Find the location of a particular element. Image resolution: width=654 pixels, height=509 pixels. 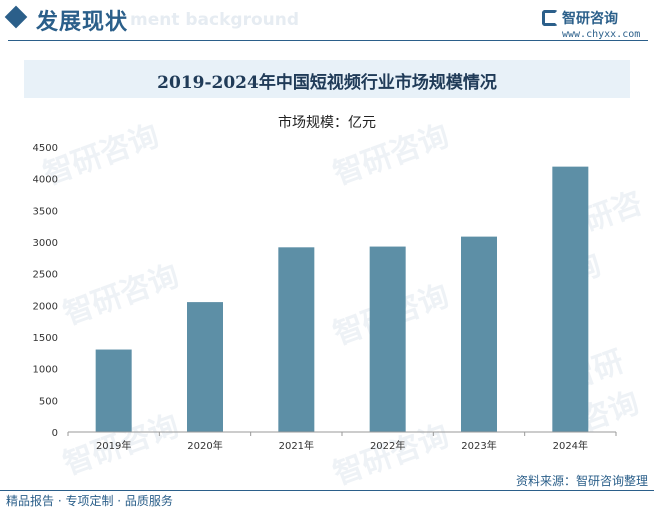

page-footer: 资料来源：智研咨询整理 精品报告 · 专项定制 · 品质服务 is located at coordinates (327, 488).